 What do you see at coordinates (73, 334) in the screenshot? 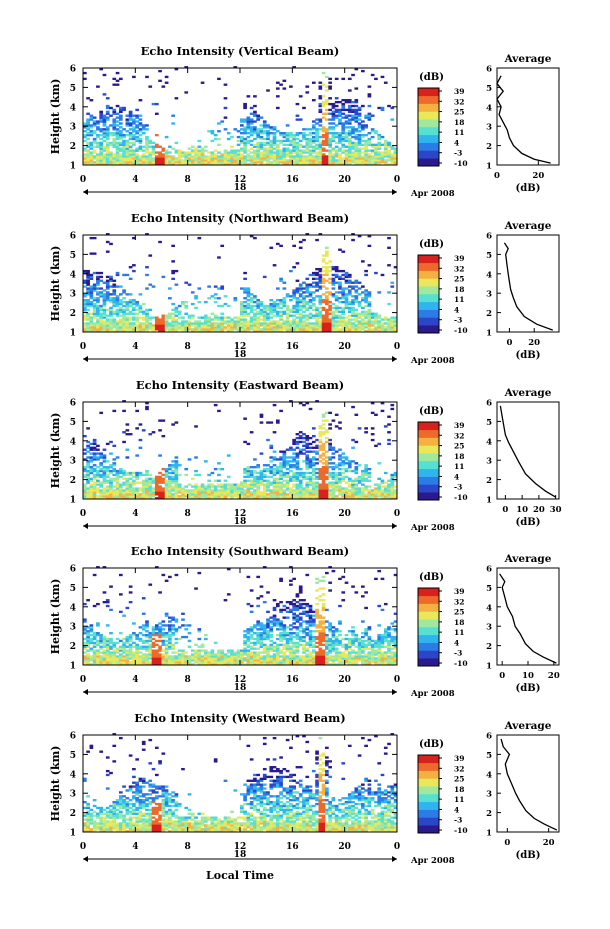
I see `y-tick-label: 1` at bounding box center [73, 334].